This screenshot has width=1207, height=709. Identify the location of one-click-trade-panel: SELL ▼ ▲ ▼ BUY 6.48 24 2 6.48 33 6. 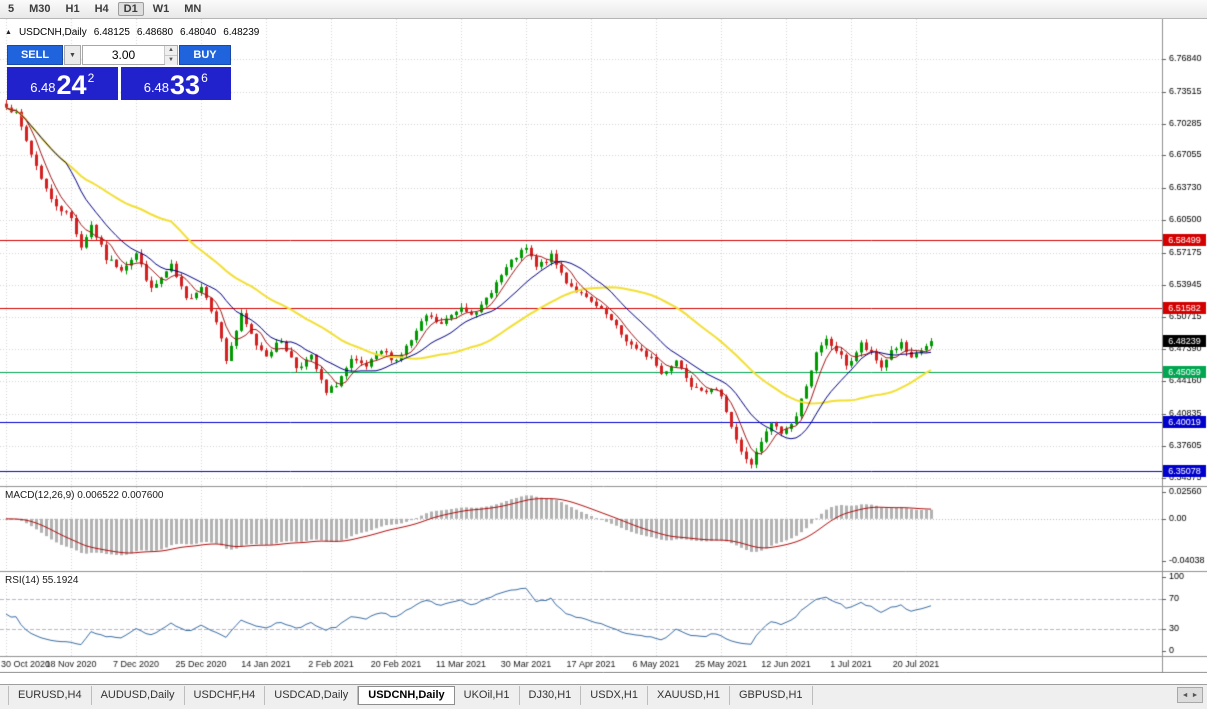
(119, 72).